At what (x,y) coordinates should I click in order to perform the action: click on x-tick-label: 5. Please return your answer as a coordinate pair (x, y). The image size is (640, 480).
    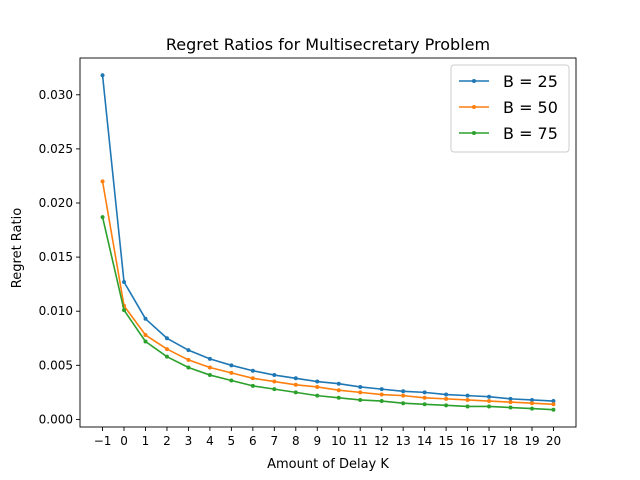
    Looking at the image, I should click on (232, 441).